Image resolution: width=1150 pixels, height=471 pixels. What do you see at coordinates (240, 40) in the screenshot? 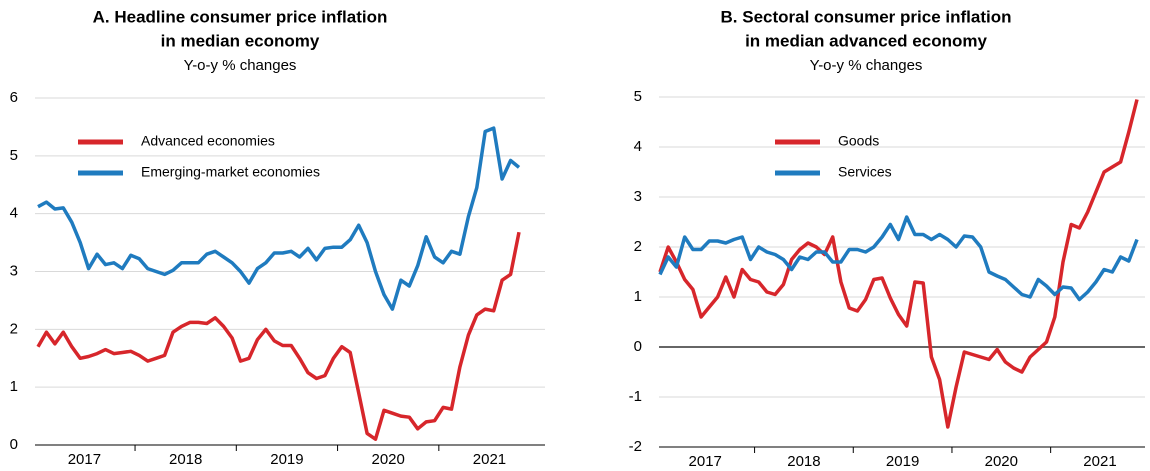
I see `chart-title: in median economy` at bounding box center [240, 40].